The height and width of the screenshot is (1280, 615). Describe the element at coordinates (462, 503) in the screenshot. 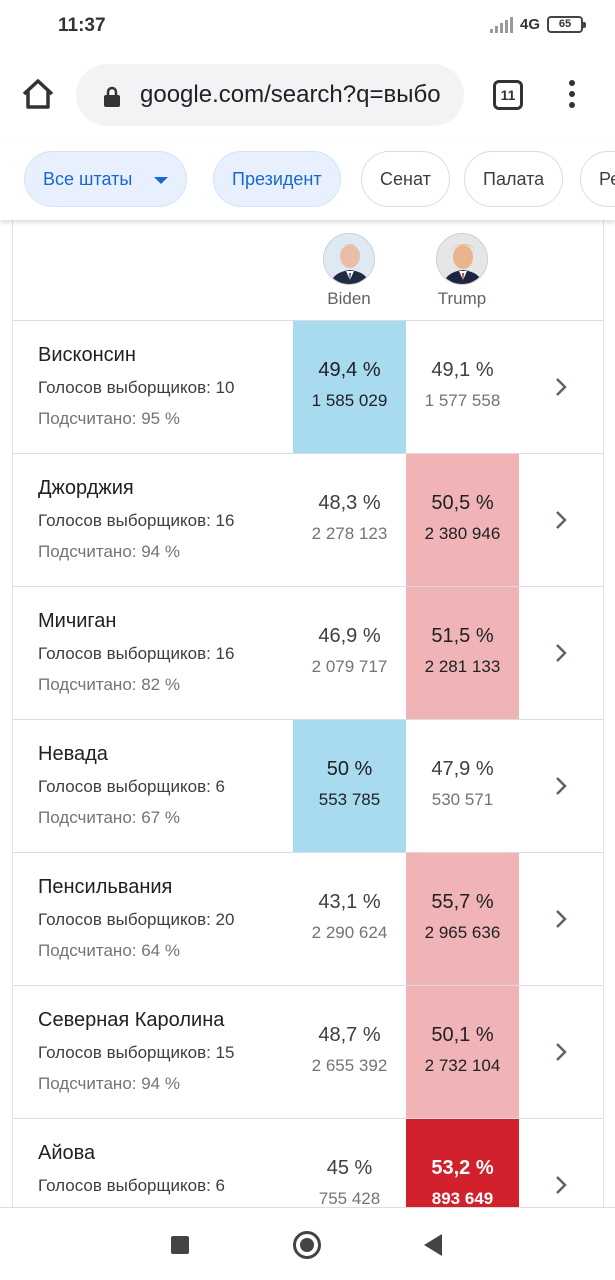

I see `trump-percent: 50,5 %` at that location.